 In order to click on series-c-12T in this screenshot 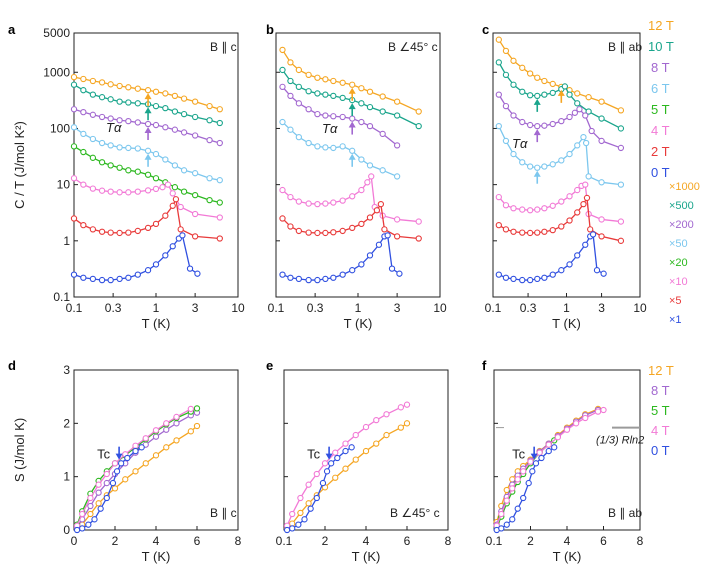, I will do `click(560, 75)`.